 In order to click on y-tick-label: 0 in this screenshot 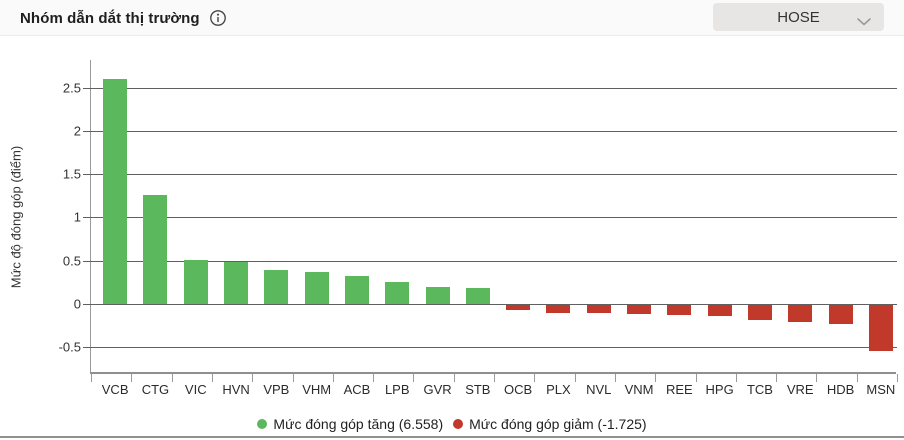, I will do `click(77, 304)`.